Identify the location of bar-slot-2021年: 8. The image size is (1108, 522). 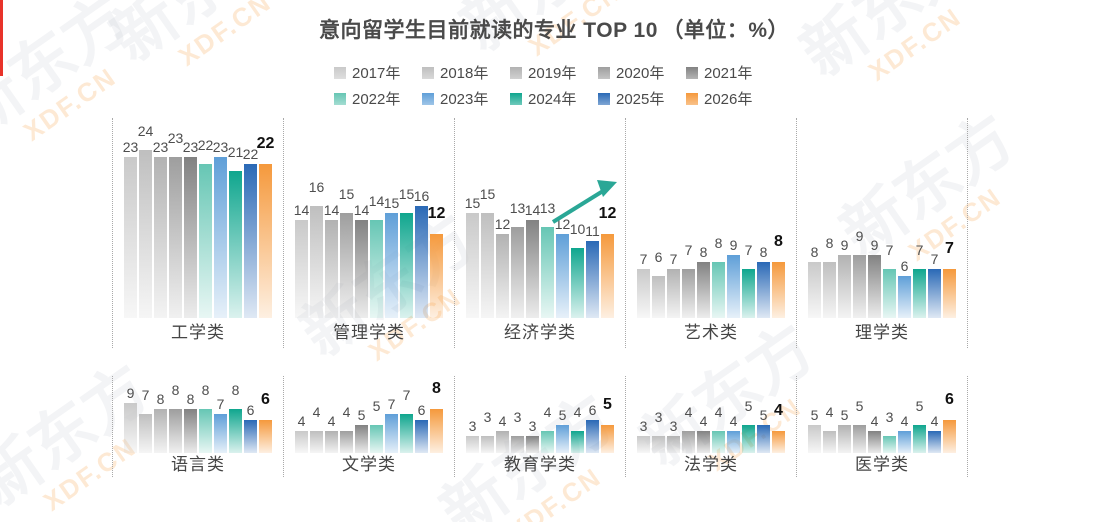
(703, 218).